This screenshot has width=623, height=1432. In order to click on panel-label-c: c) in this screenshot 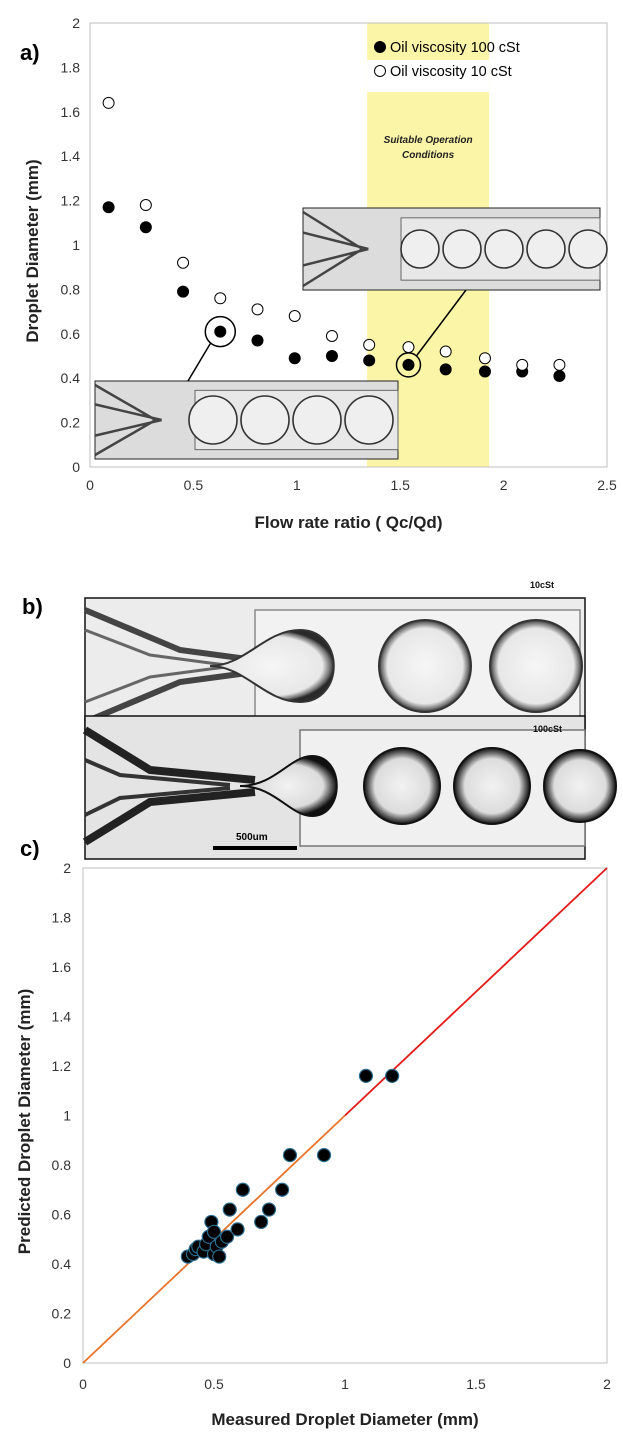, I will do `click(30, 848)`.